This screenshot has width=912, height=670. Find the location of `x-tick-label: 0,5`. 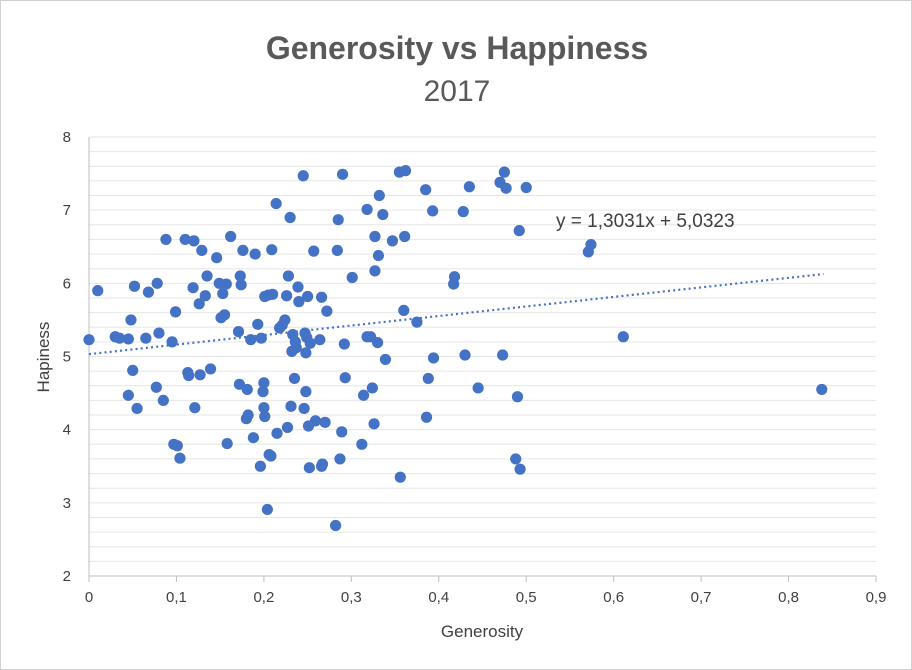

x-tick-label: 0,5 is located at coordinates (526, 597).